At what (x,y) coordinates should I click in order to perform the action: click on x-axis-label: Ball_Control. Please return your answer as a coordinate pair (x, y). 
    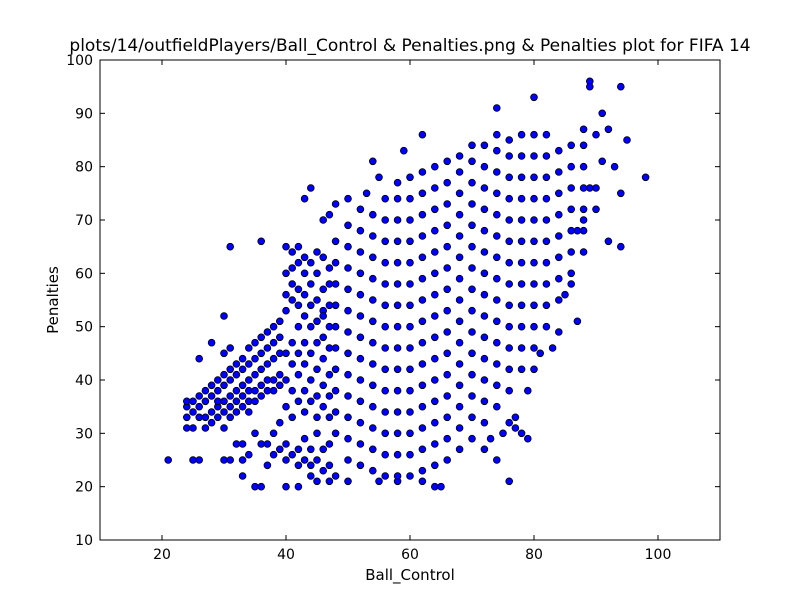
    Looking at the image, I should click on (410, 575).